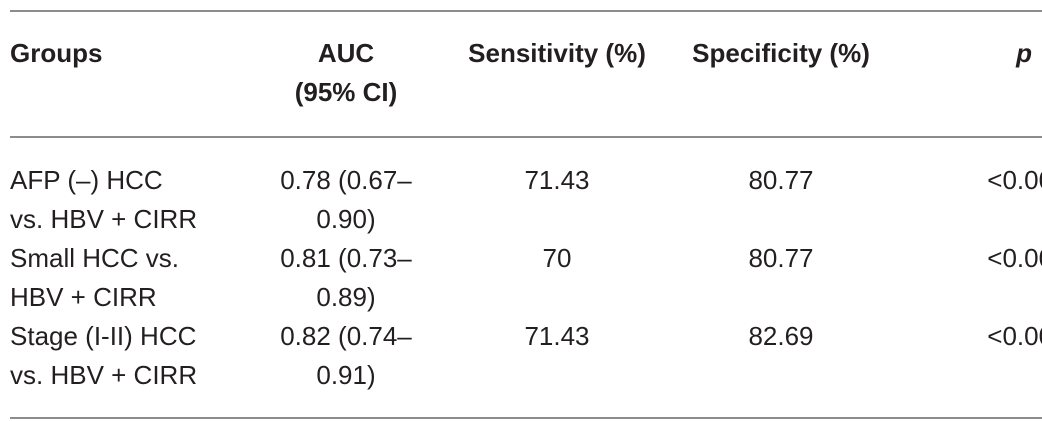  I want to click on cell-auc: 0.81 (0.73– 0.89), so click(346, 277).